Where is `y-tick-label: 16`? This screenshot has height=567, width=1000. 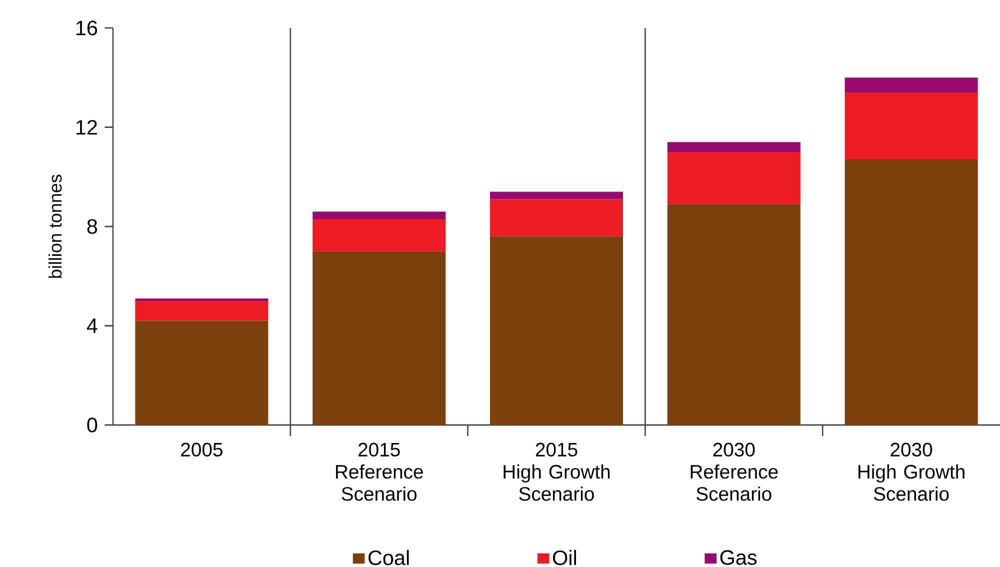
y-tick-label: 16 is located at coordinates (87, 28).